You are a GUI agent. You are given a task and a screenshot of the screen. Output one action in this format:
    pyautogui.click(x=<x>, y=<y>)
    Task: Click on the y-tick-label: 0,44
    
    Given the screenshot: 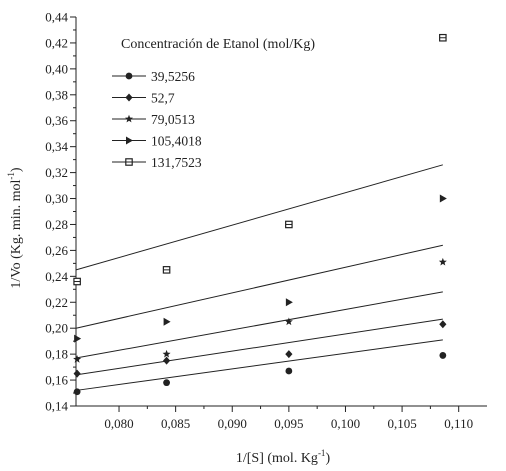 What is the action you would take?
    pyautogui.click(x=56, y=17)
    